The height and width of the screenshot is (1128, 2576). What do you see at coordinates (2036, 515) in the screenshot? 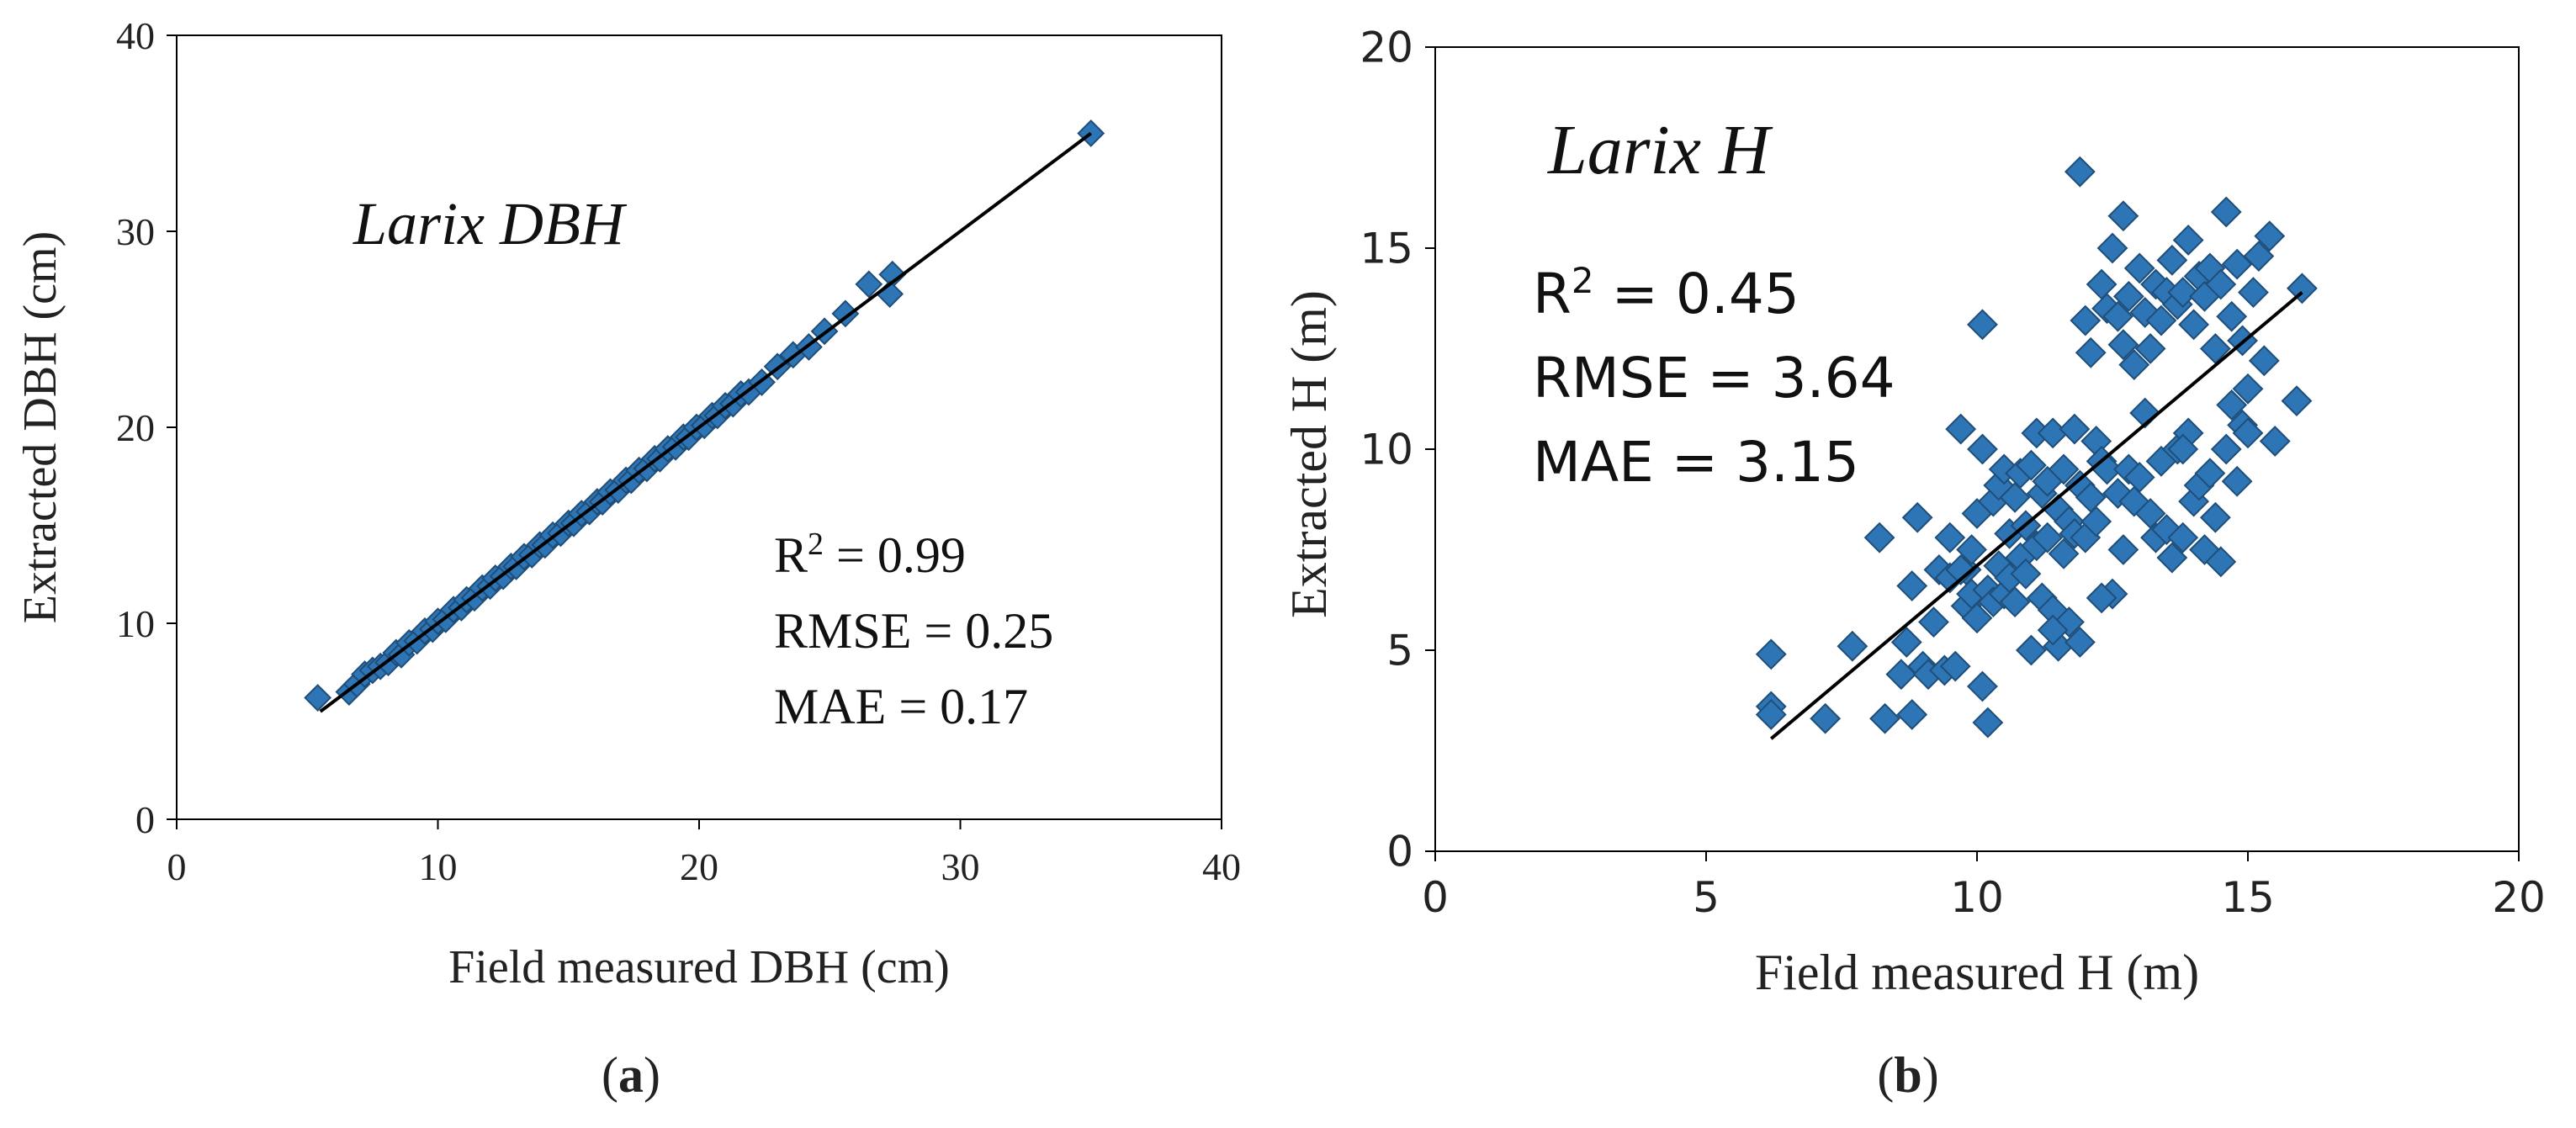
I see `panel-b-regression-line` at bounding box center [2036, 515].